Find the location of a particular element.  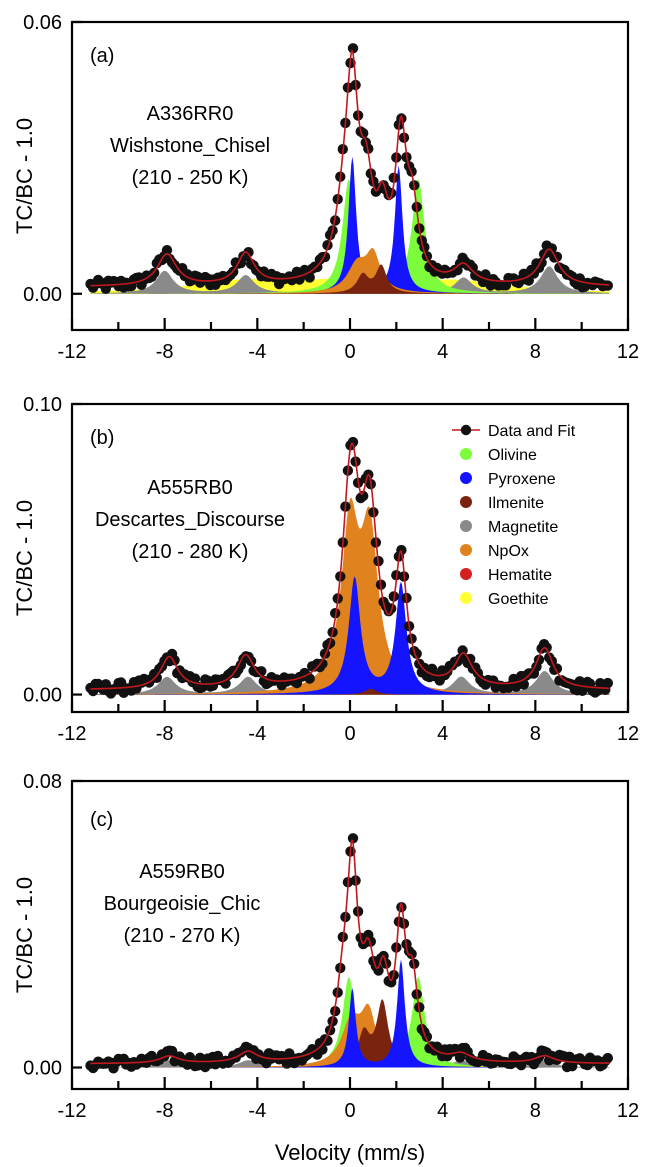

legend-item-magnetite: Magnetite is located at coordinates (509, 527).